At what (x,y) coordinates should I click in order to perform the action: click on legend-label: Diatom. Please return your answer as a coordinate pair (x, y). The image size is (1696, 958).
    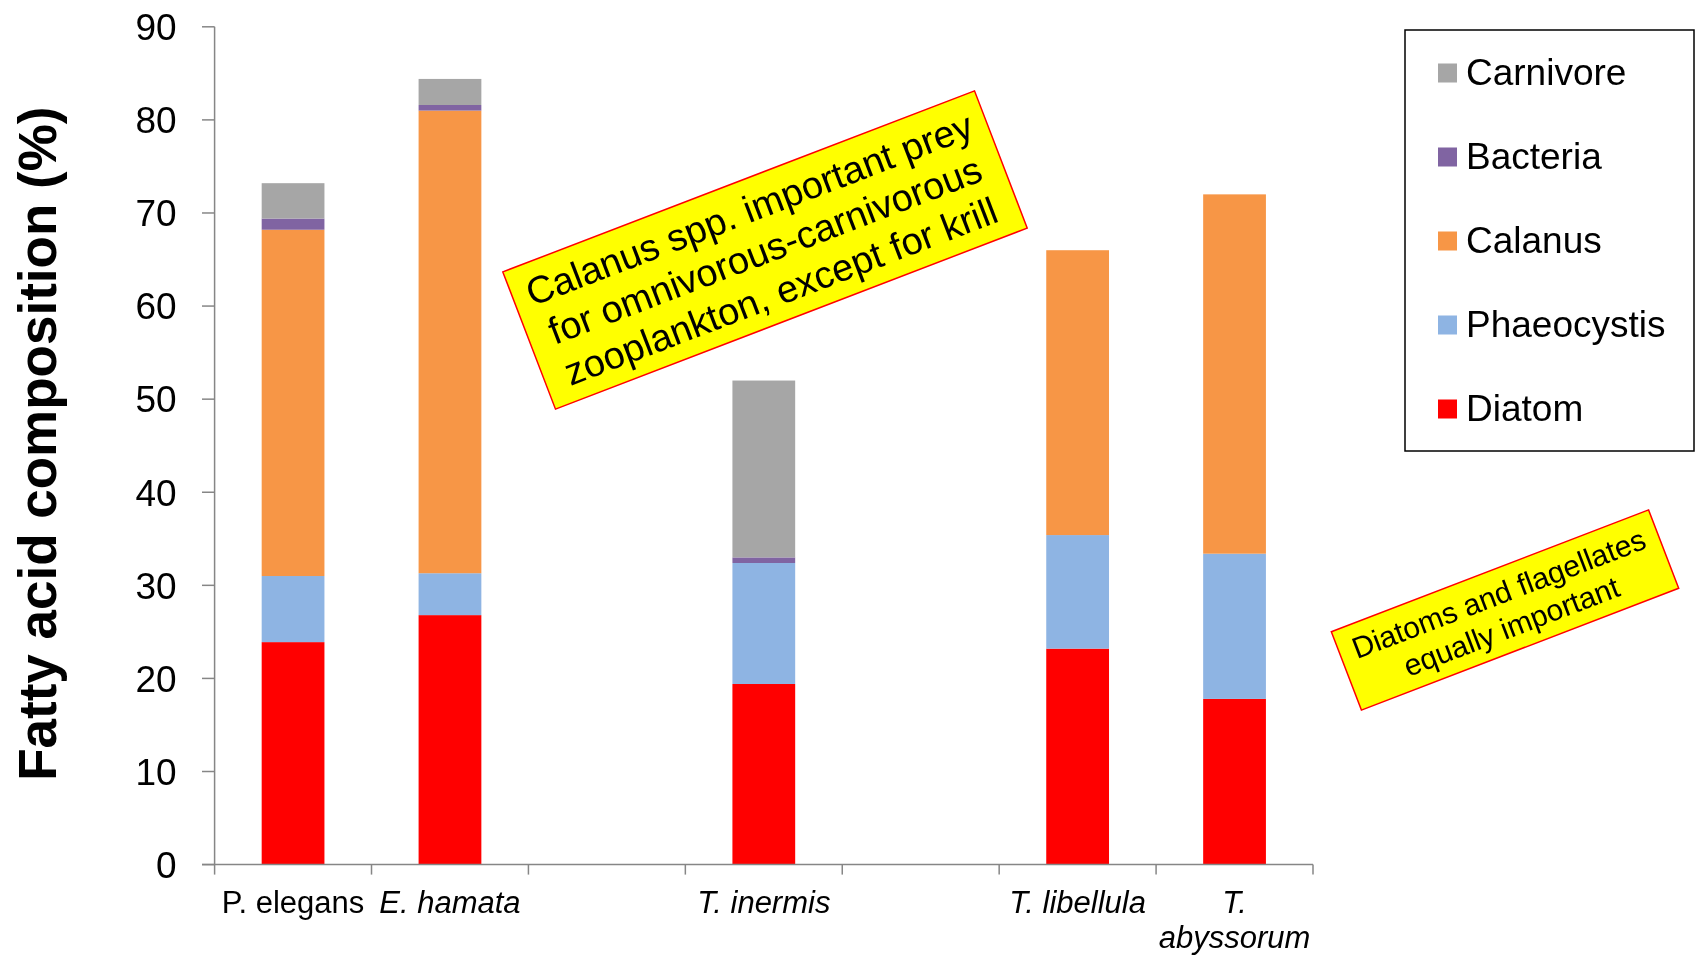
    Looking at the image, I should click on (1525, 408).